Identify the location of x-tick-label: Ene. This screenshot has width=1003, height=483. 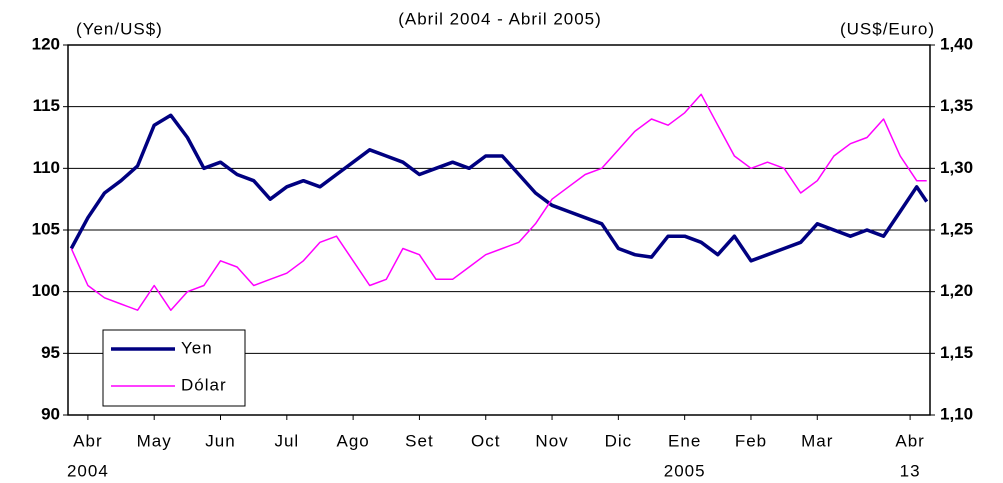
(684, 440).